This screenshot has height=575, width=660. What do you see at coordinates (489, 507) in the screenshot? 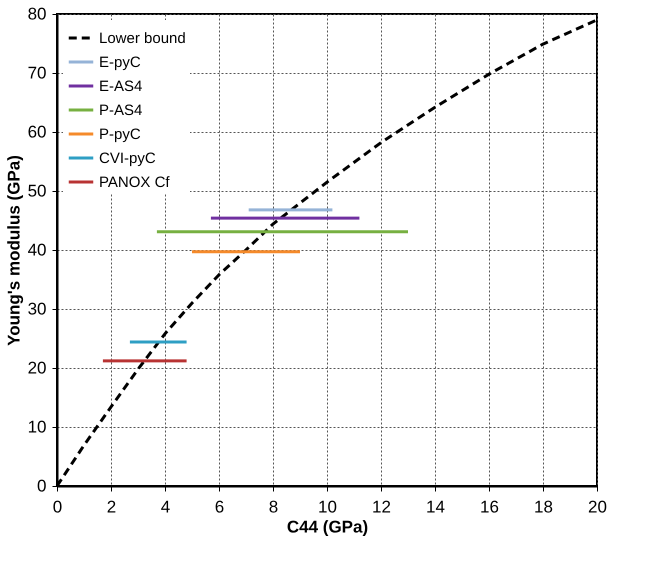
I see `x-tick-label: 16` at bounding box center [489, 507].